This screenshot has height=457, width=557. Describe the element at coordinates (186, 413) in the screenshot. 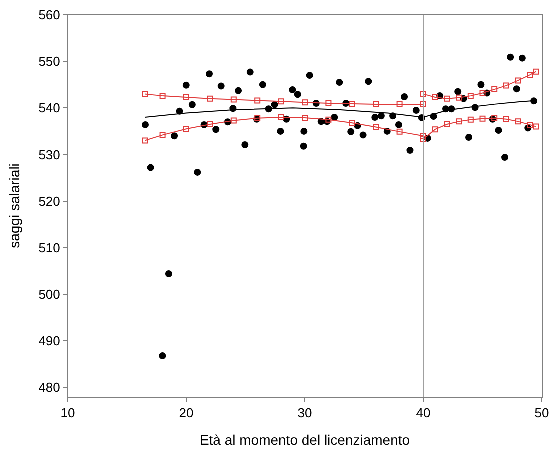

I see `x-tick-label: 20` at that location.